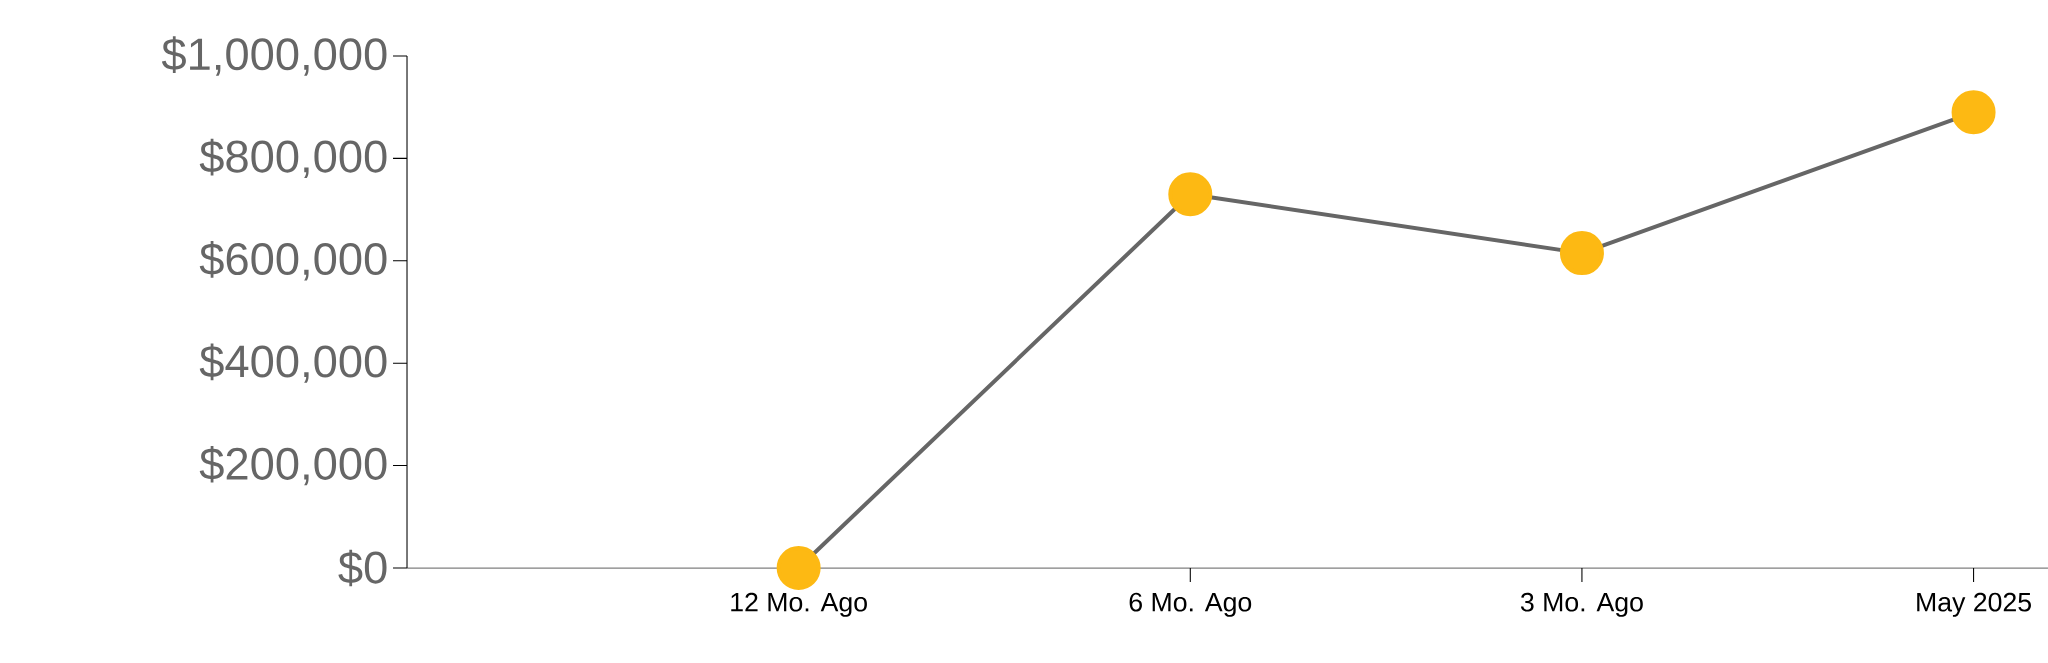 This screenshot has height=663, width=2048. Describe the element at coordinates (1974, 604) in the screenshot. I see `x-tick-label: May 2025` at that location.